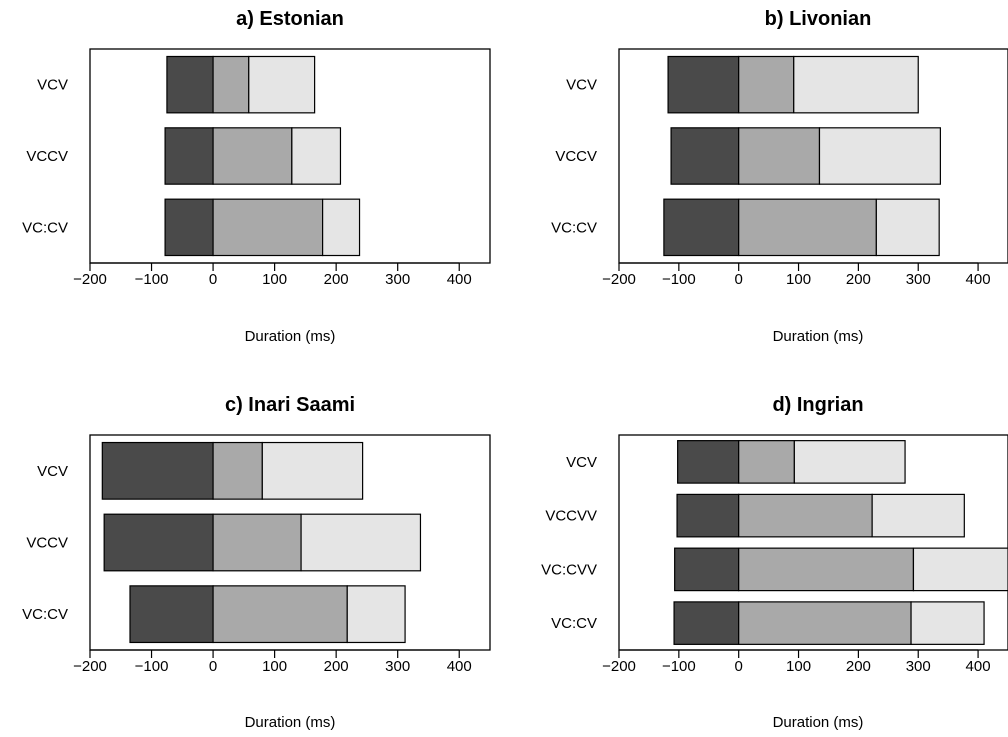 The height and width of the screenshot is (737, 1008). Describe the element at coordinates (290, 19) in the screenshot. I see `panel-title: a) Estonian` at that location.